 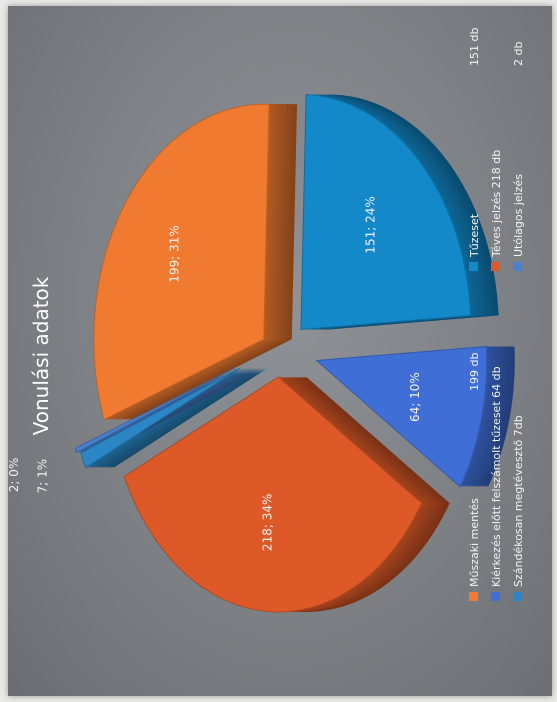 I want to click on legend-count: 199 db, so click(x=474, y=372).